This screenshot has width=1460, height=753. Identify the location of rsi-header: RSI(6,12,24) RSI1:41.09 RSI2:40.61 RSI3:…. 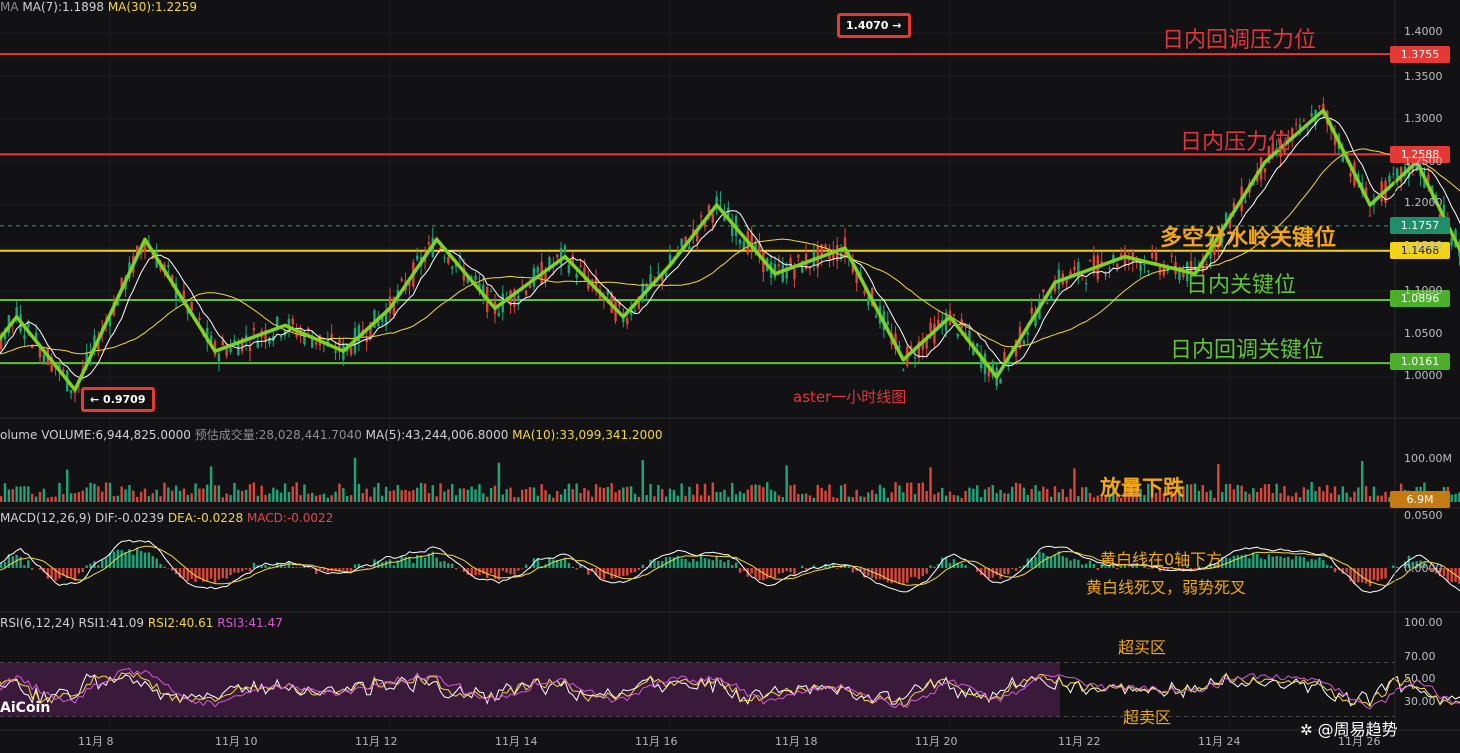
(141, 623).